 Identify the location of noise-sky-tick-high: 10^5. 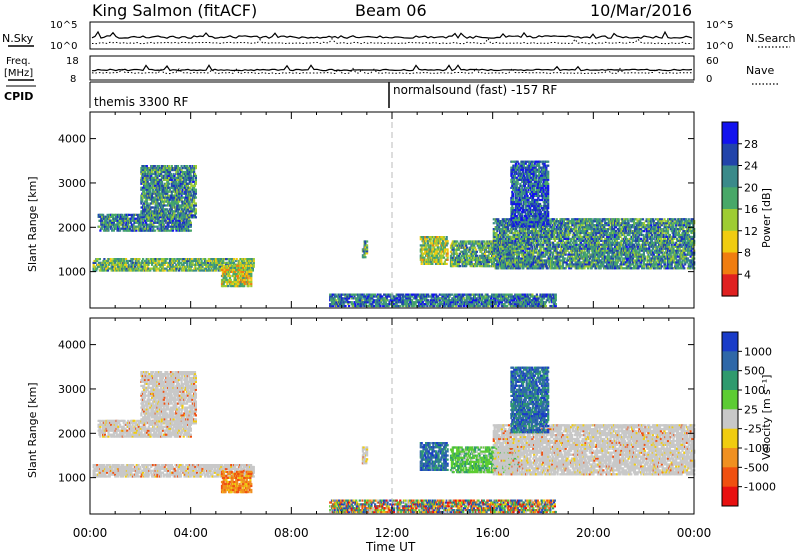
(63, 25).